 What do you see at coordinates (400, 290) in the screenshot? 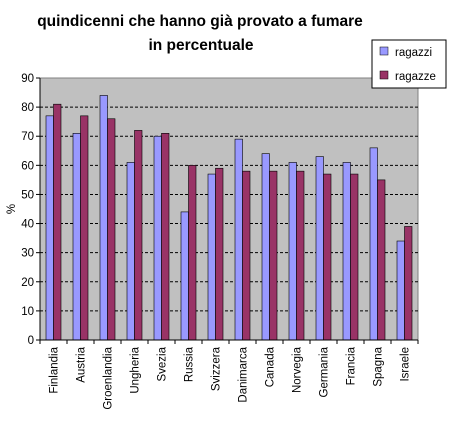
I see `bar-ragazzi-Israele` at bounding box center [400, 290].